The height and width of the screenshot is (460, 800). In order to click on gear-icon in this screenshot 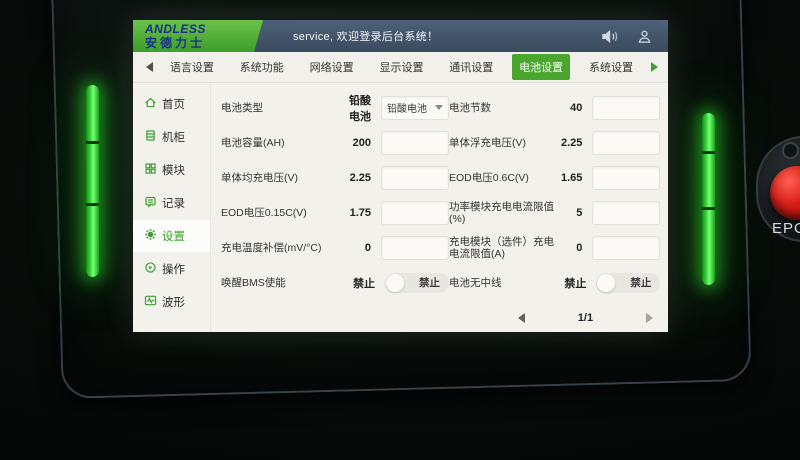, I will do `click(150, 236)`.